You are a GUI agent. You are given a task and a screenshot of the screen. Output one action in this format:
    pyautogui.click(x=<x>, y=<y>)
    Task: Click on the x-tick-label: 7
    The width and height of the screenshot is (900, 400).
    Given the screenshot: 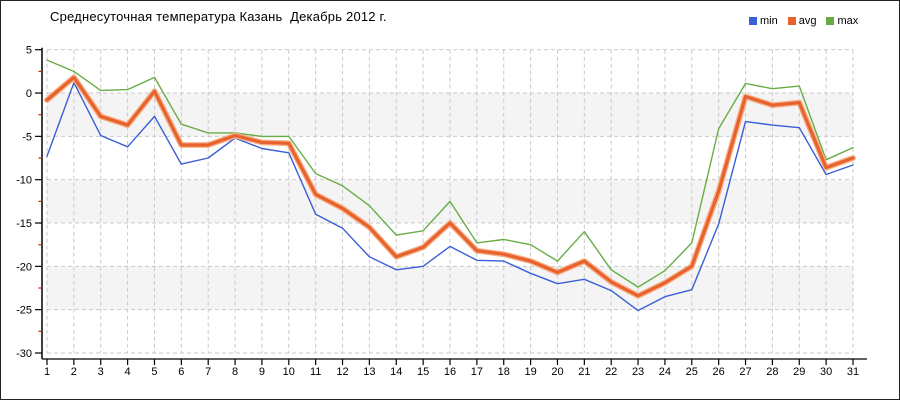 What is the action you would take?
    pyautogui.click(x=208, y=372)
    